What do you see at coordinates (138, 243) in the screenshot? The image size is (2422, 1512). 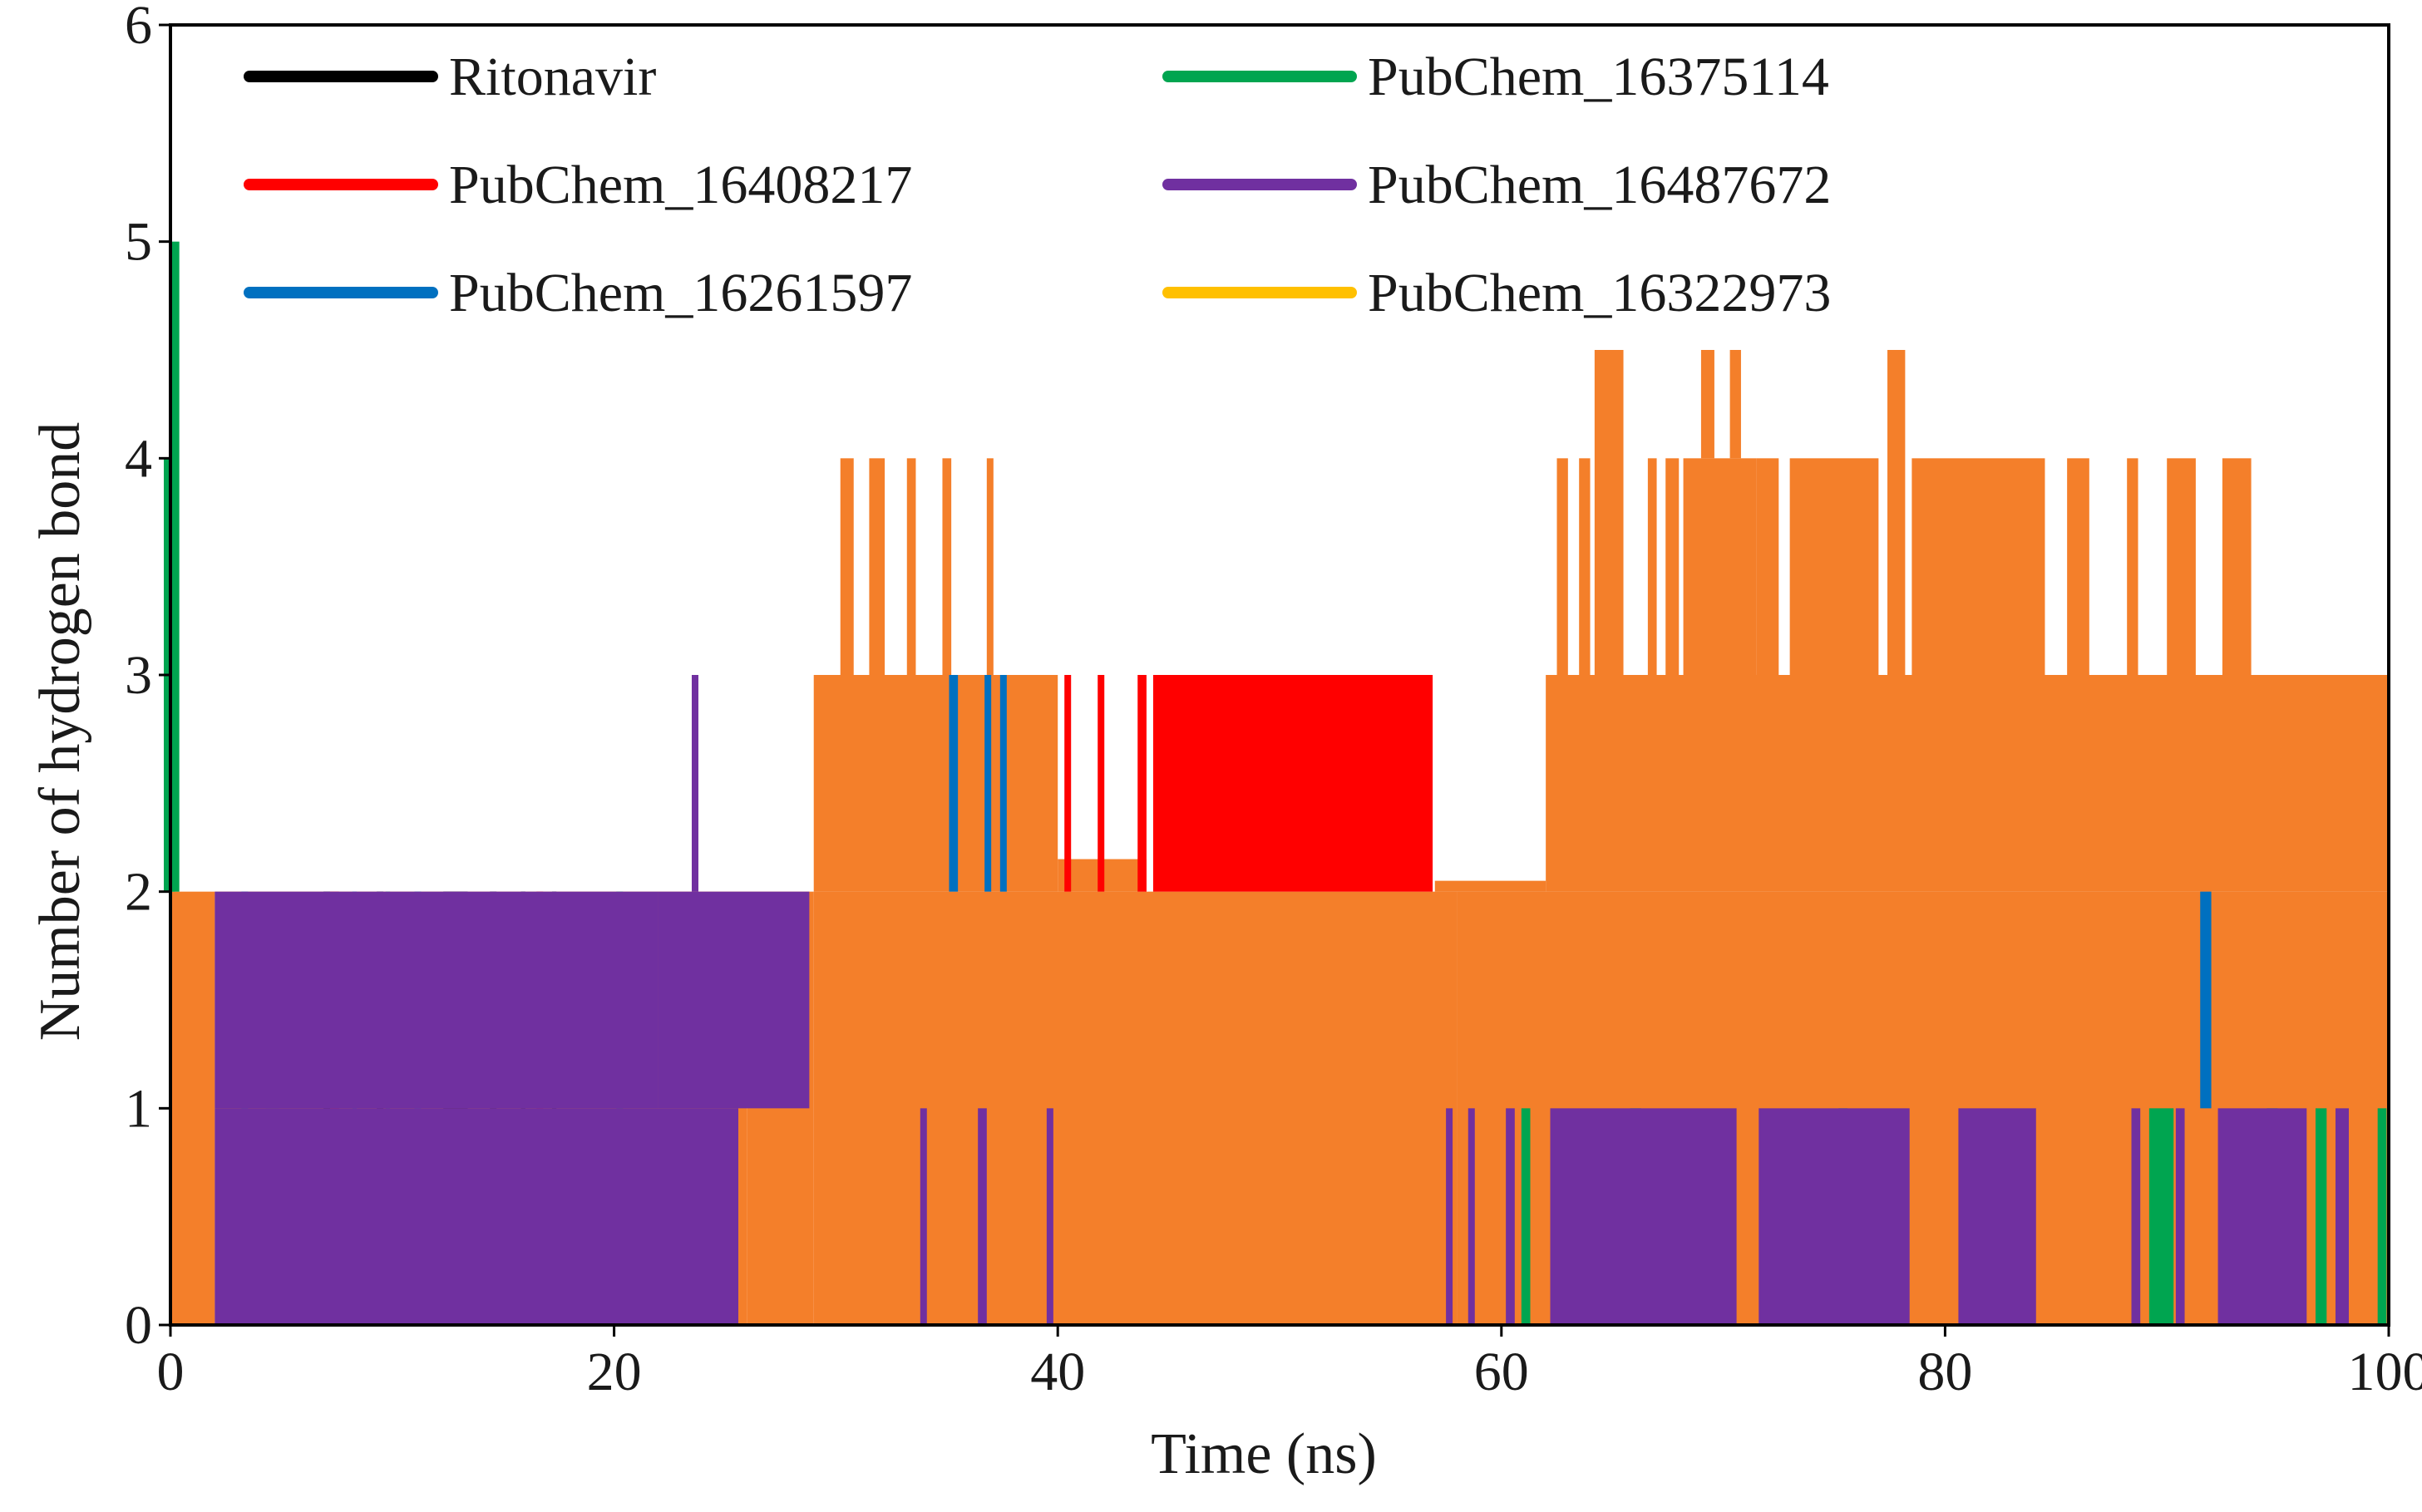 I see `y-tick-label-5: 5` at bounding box center [138, 243].